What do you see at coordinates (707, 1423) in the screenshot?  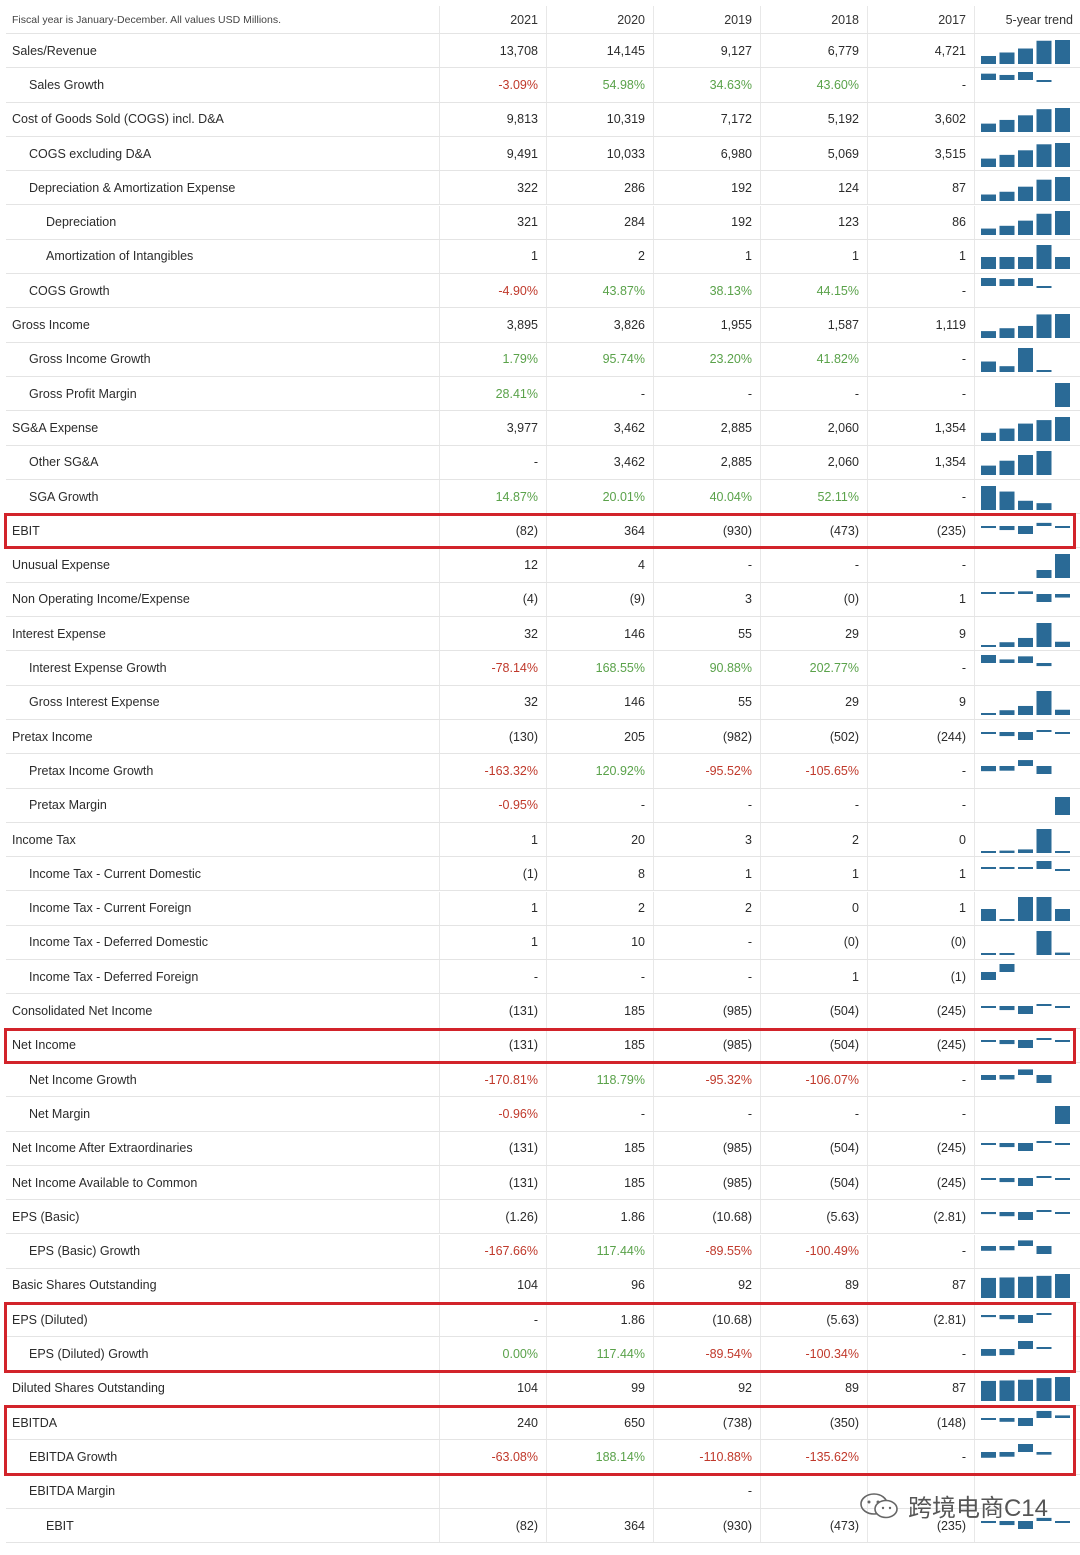 I see `value-cell: (738)` at bounding box center [707, 1423].